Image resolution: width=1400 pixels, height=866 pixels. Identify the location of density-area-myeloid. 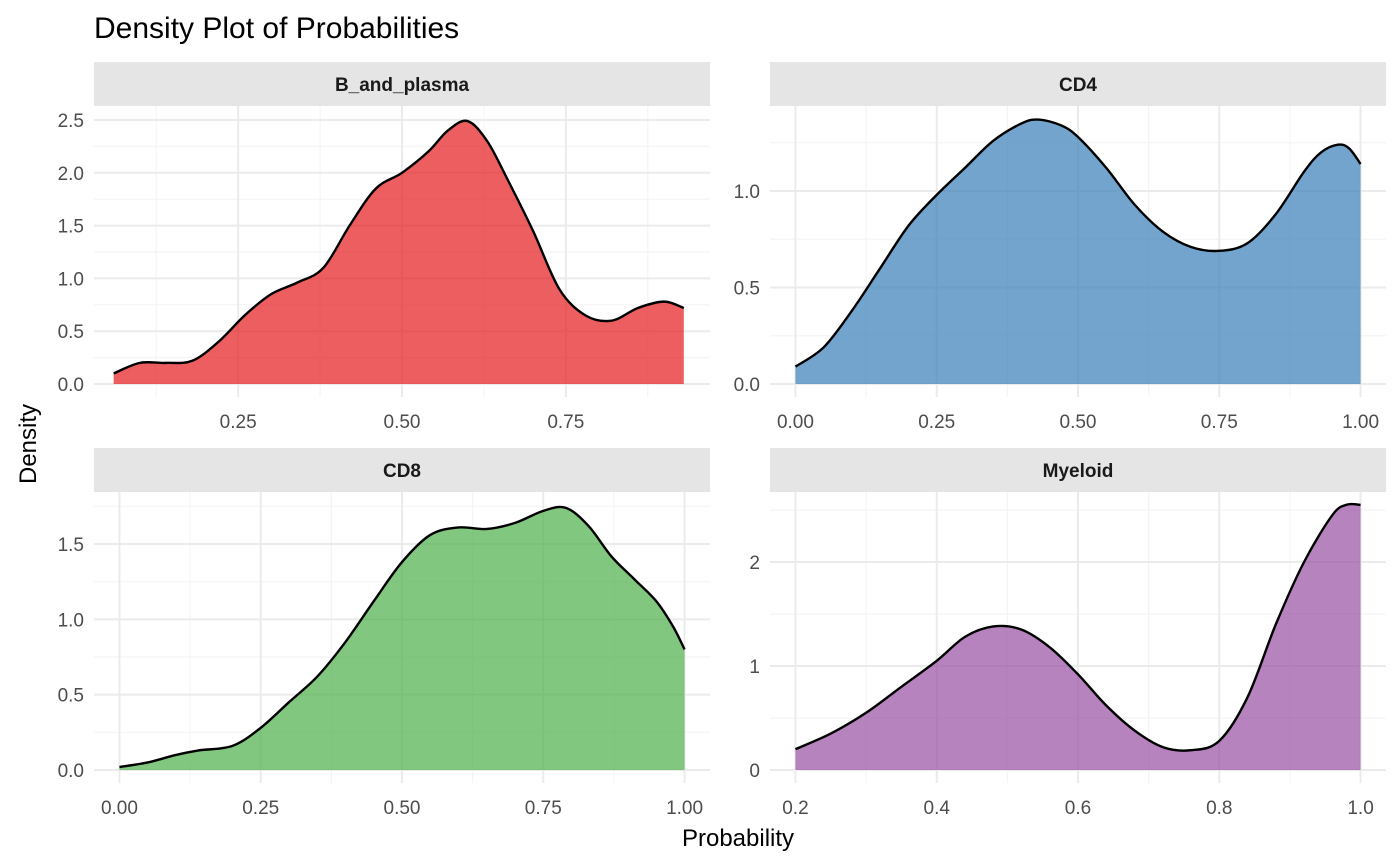
(1078, 637).